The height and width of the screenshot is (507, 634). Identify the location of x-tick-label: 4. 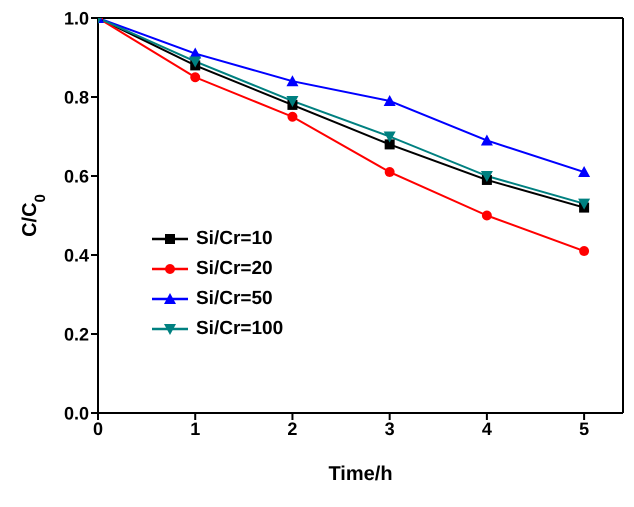
(487, 428).